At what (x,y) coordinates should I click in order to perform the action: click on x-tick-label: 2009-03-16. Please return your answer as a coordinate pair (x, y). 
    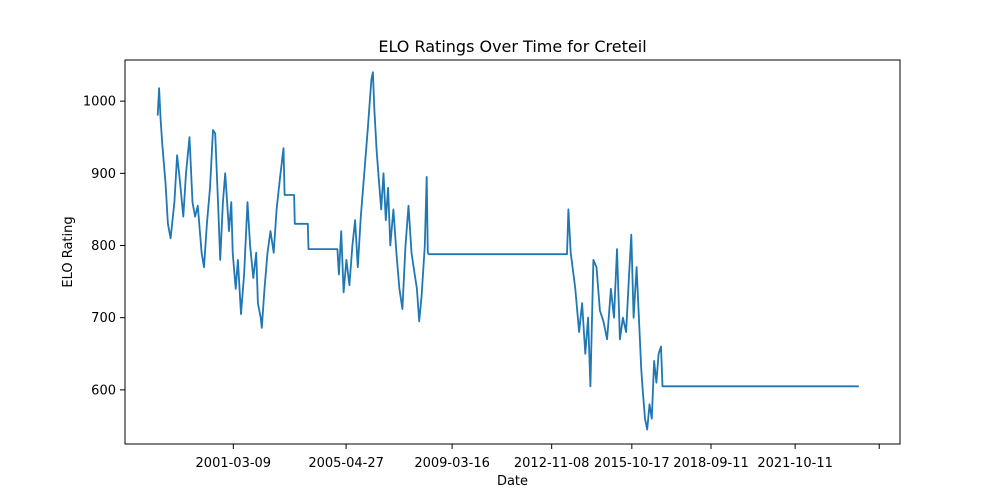
    Looking at the image, I should click on (452, 463).